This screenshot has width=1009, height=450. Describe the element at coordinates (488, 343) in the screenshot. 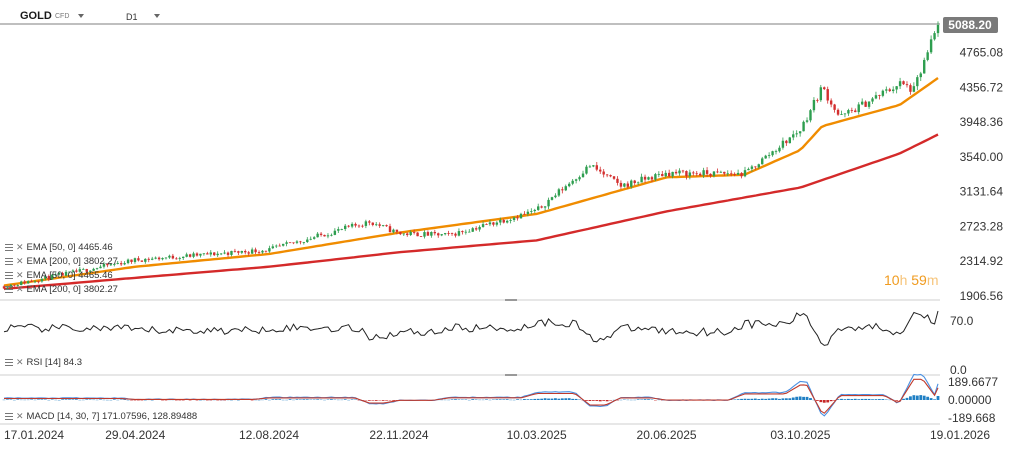

I see `rsi-panel: 0.0 70.0` at that location.